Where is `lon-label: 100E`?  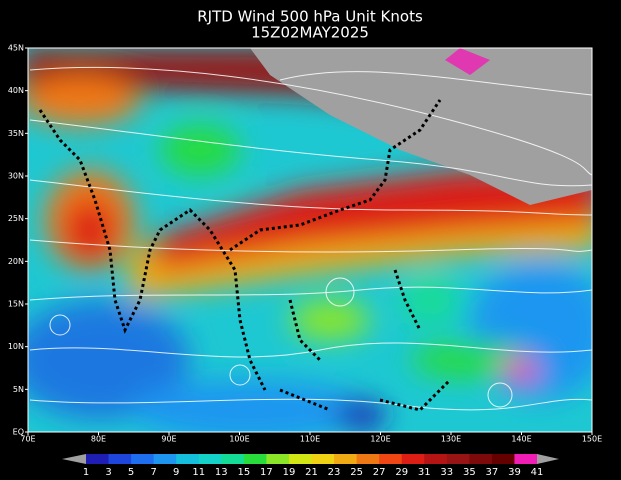
lon-label: 100E is located at coordinates (239, 439).